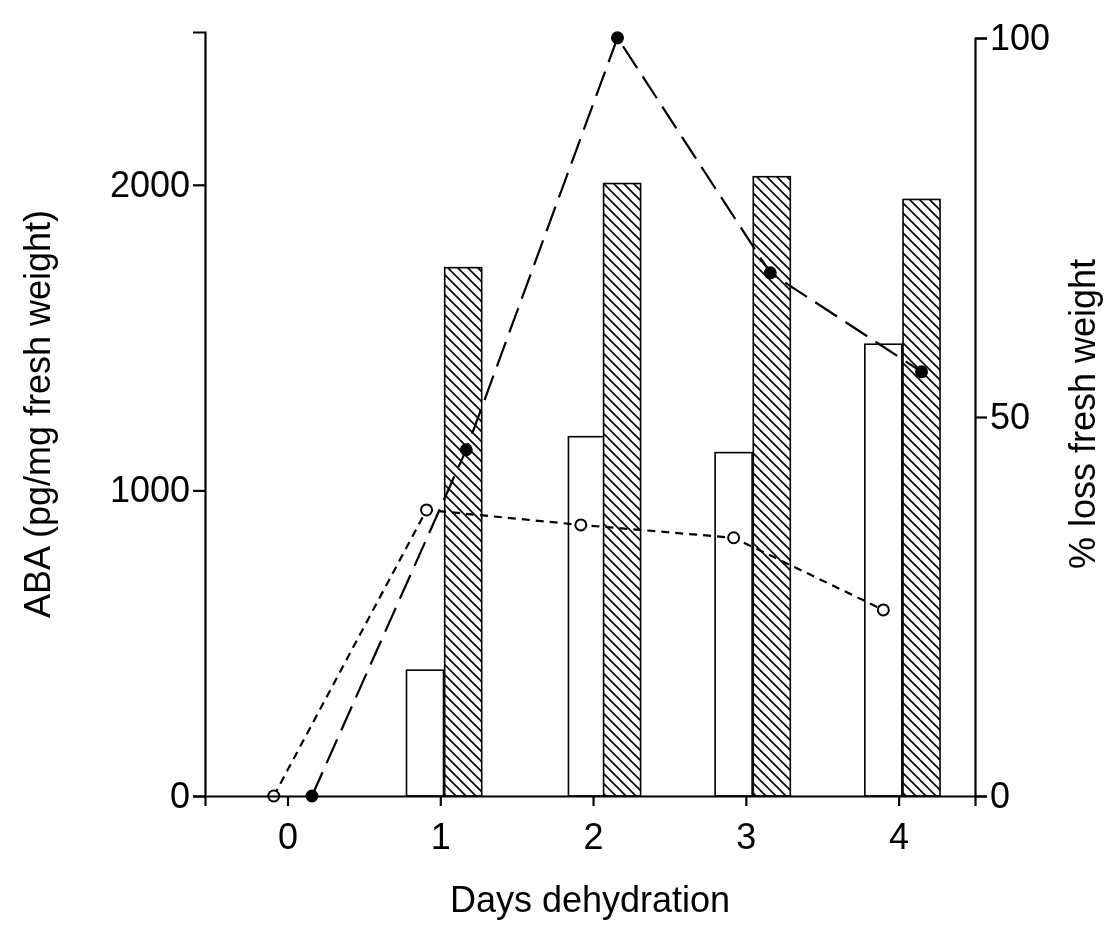 The height and width of the screenshot is (943, 1118). What do you see at coordinates (1020, 38) in the screenshot?
I see `y2-tick-label: 100` at bounding box center [1020, 38].